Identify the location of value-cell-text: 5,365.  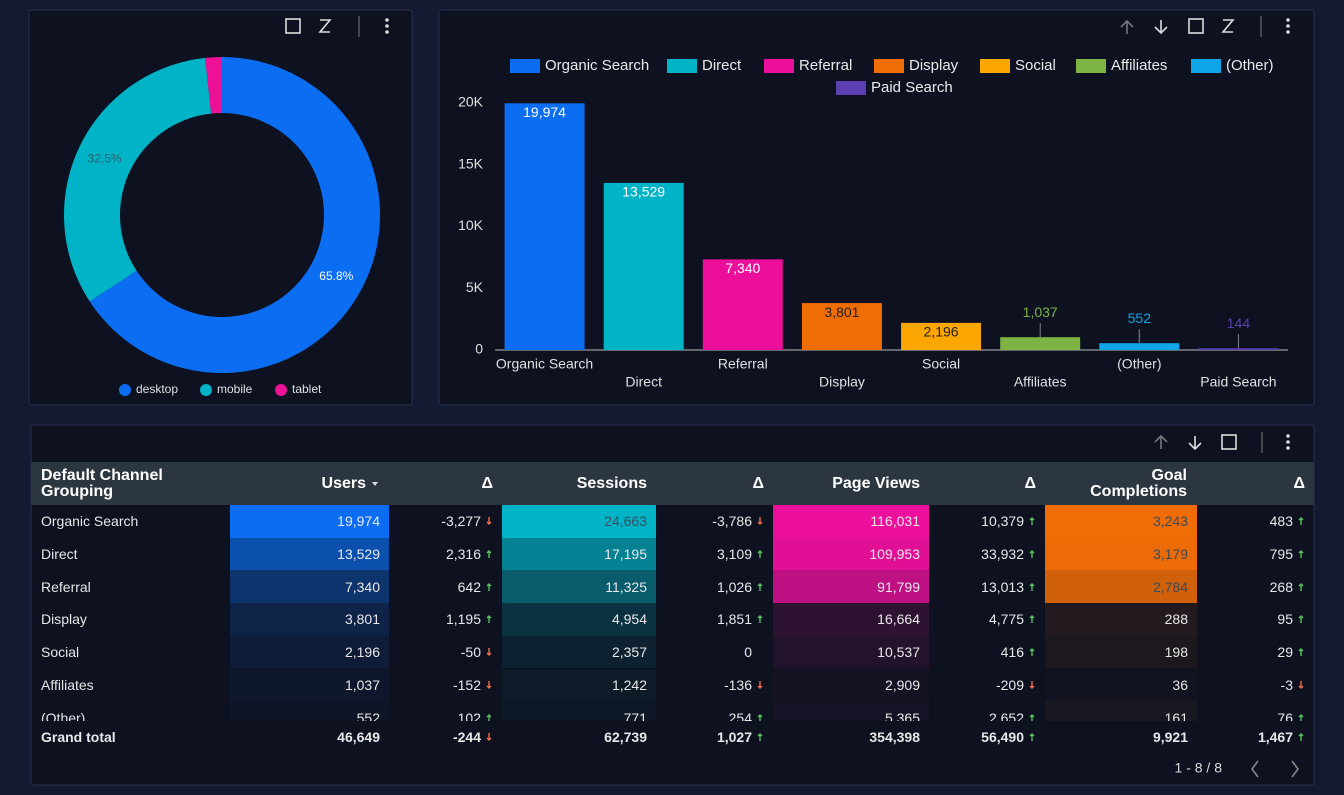
(902, 715).